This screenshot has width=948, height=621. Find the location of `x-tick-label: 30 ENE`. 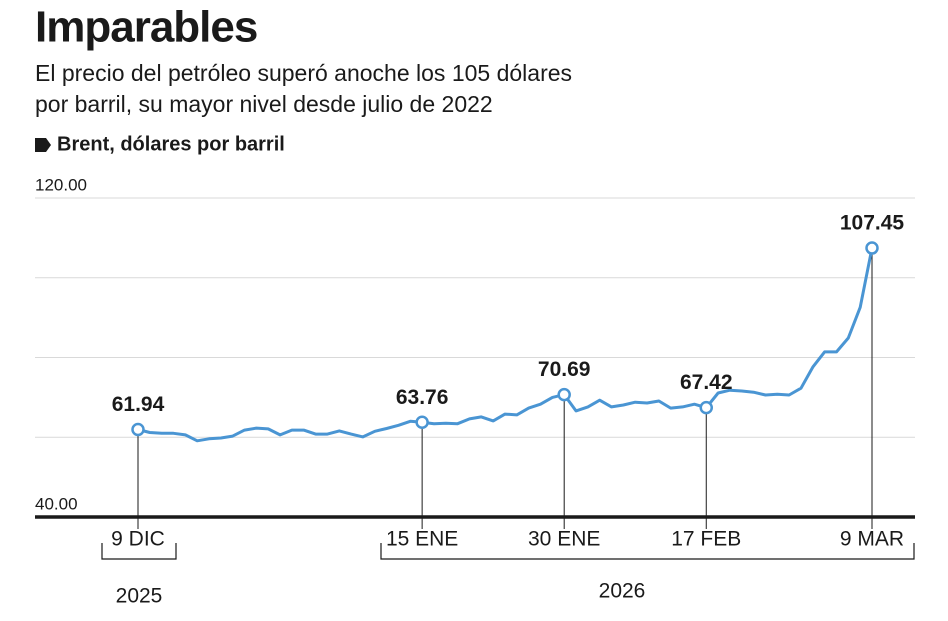

x-tick-label: 30 ENE is located at coordinates (564, 539).